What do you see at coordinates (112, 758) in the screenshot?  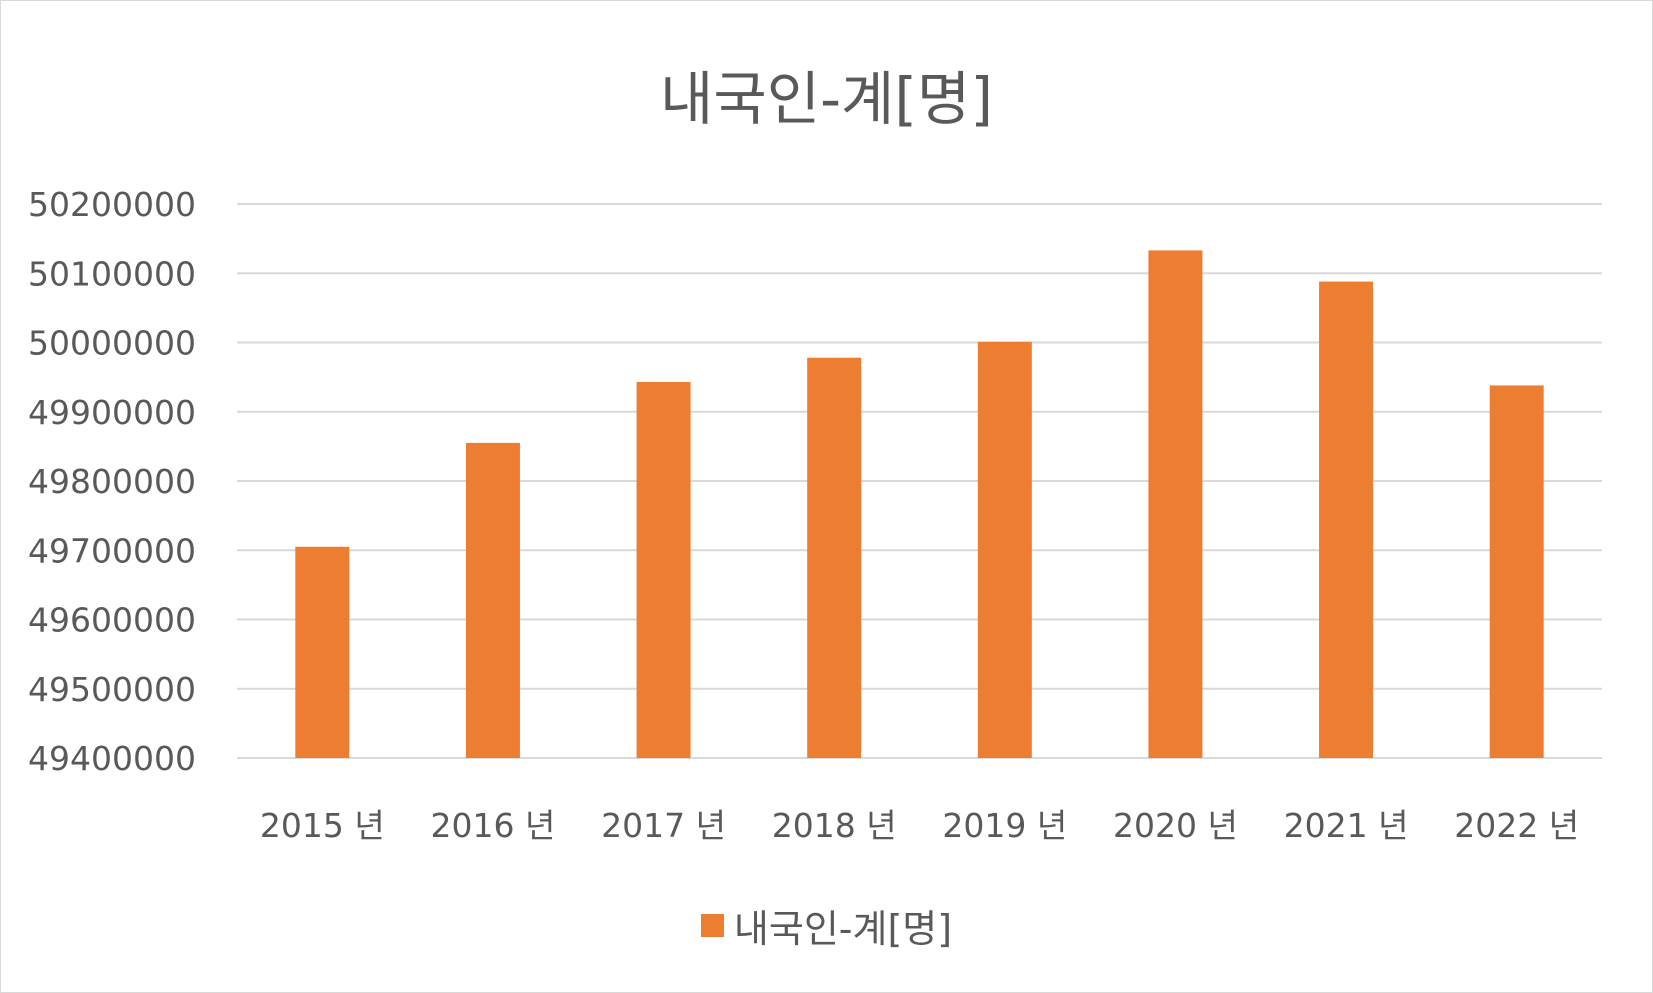 I see `y-tick-label: 49400000` at bounding box center [112, 758].